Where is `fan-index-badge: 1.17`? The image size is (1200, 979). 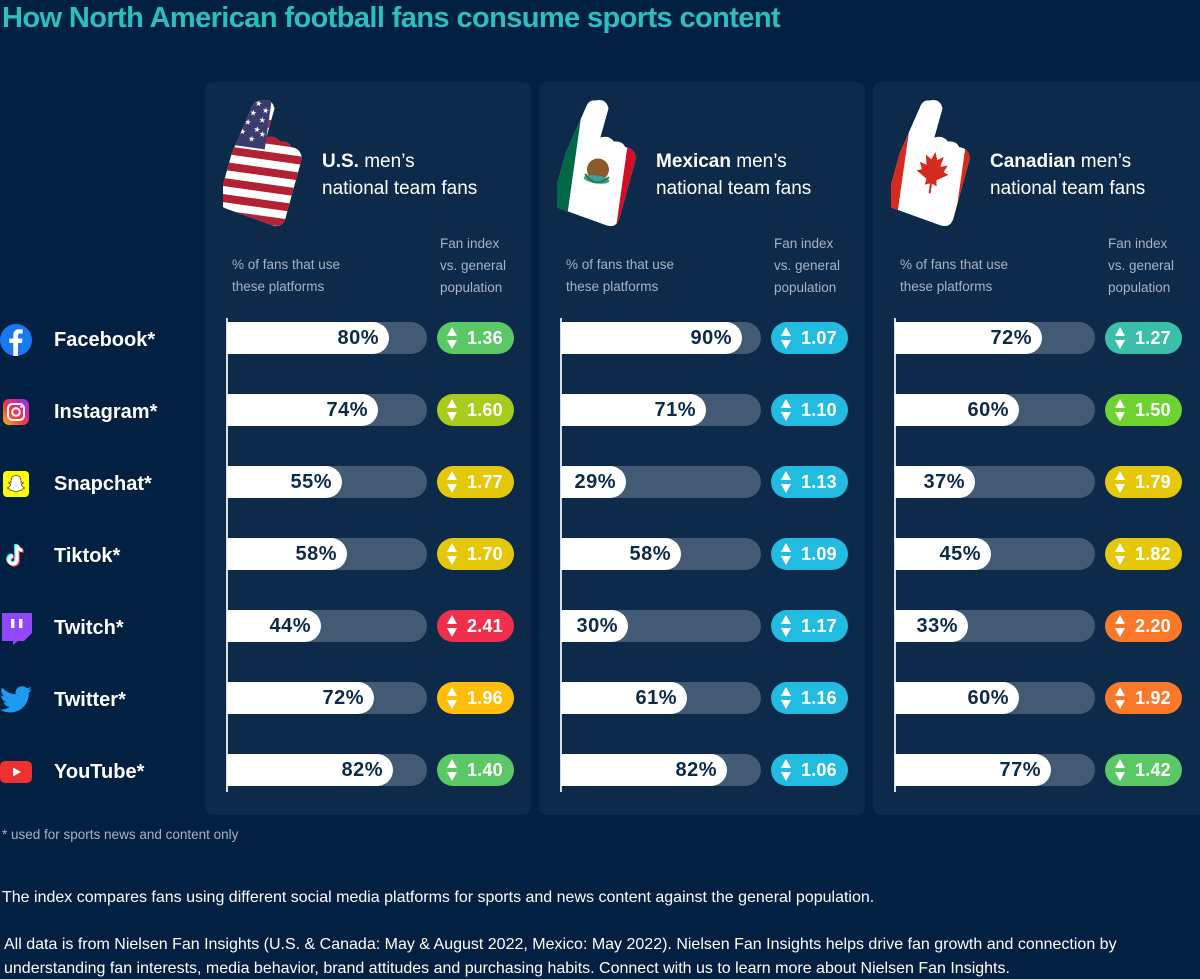
fan-index-badge: 1.17 is located at coordinates (809, 626).